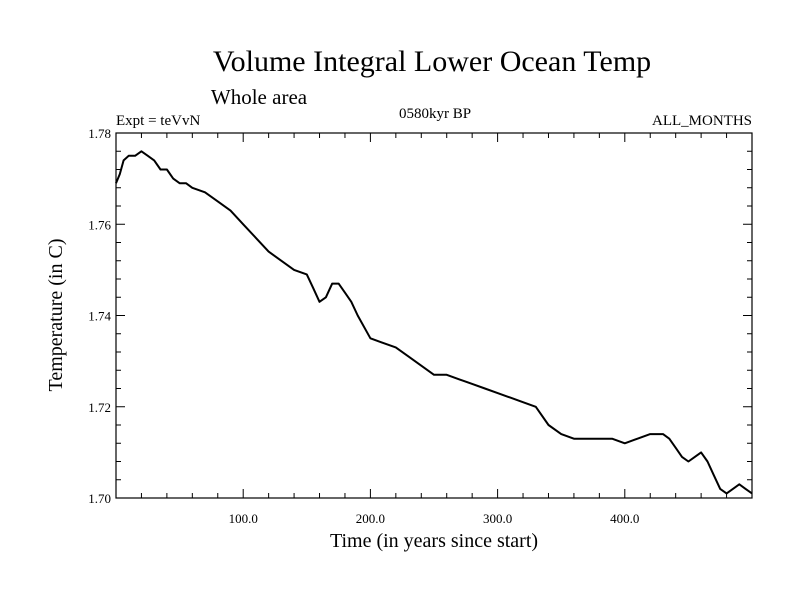  What do you see at coordinates (259, 97) in the screenshot?
I see `chart-subtitle: Whole area` at bounding box center [259, 97].